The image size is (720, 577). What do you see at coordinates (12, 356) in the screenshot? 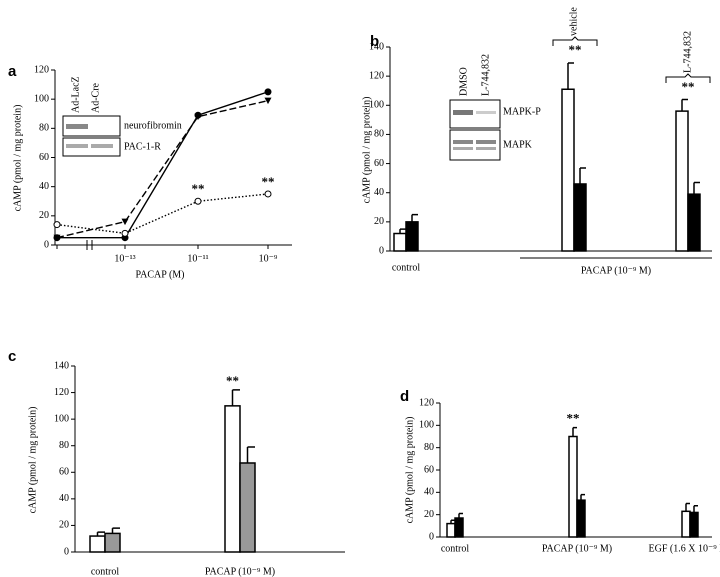
I see `panel-label: c` at bounding box center [12, 356].